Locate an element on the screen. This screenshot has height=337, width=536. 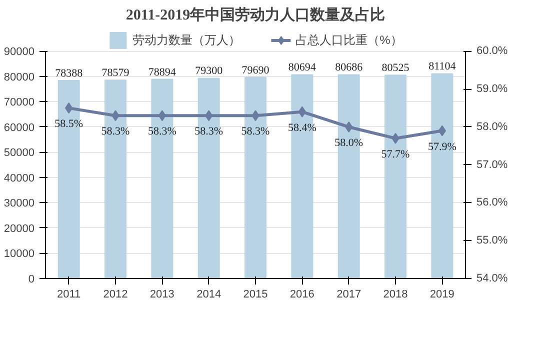
y-tick-label: 70000 is located at coordinates (19, 102).